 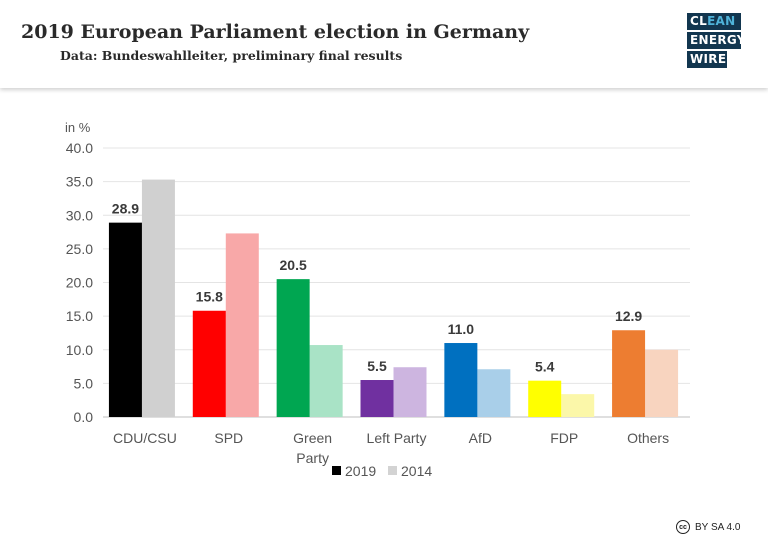 What do you see at coordinates (360, 471) in the screenshot?
I see `legend-label: 2019` at bounding box center [360, 471].